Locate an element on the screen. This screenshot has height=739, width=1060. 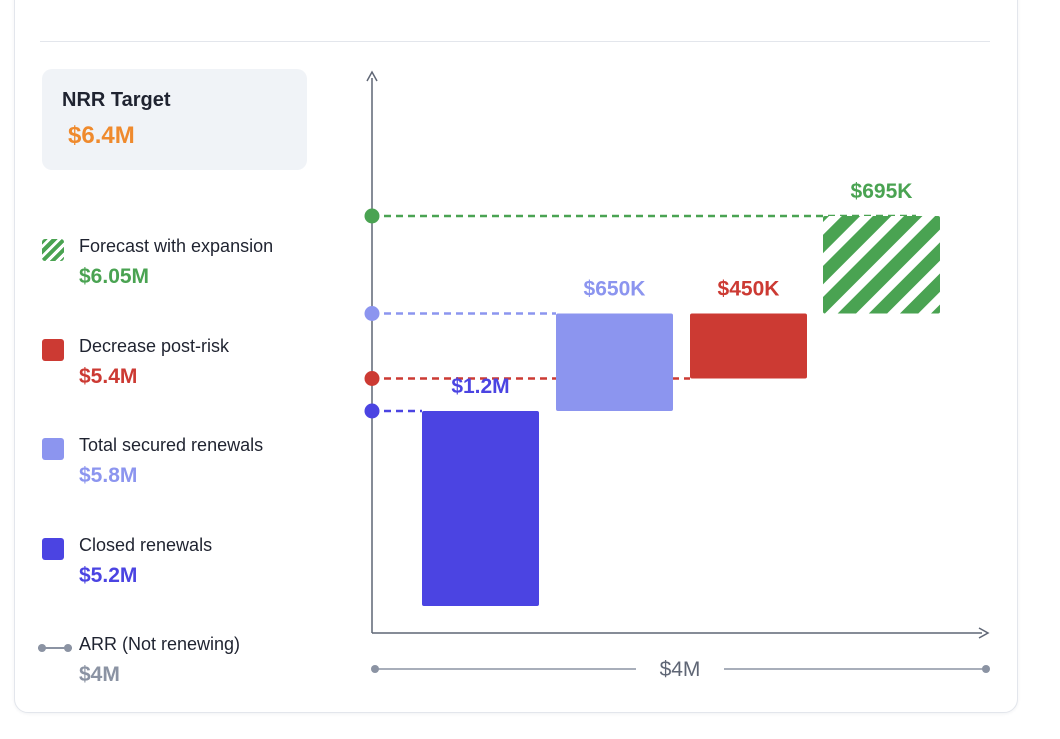
legend-value: $5.8M is located at coordinates (108, 475).